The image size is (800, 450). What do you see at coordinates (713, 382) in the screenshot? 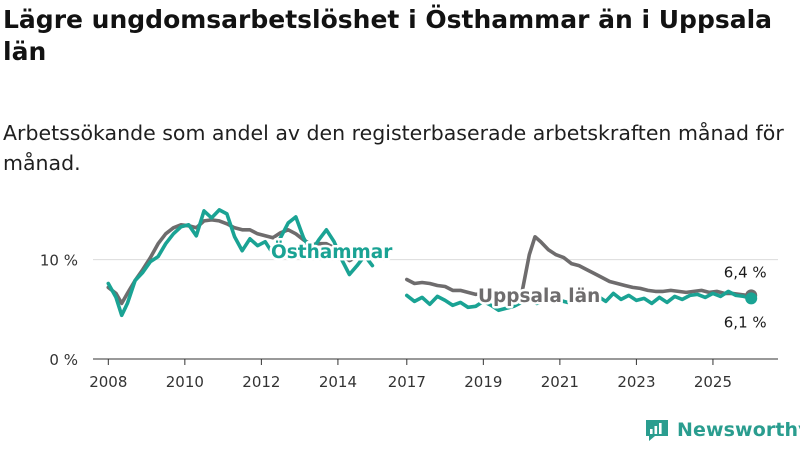
I see `x-tick-label: 2025` at bounding box center [713, 382].